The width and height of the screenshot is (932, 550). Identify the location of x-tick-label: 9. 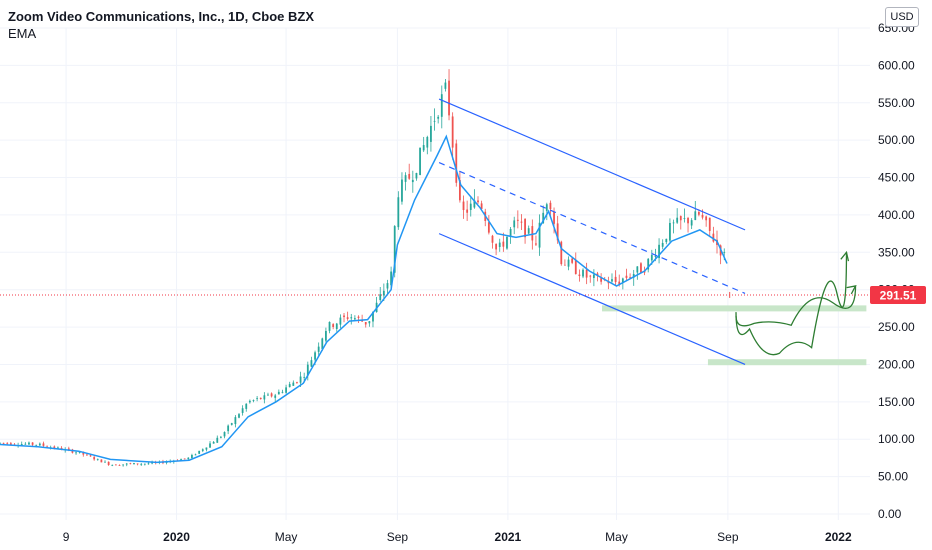
(66, 537).